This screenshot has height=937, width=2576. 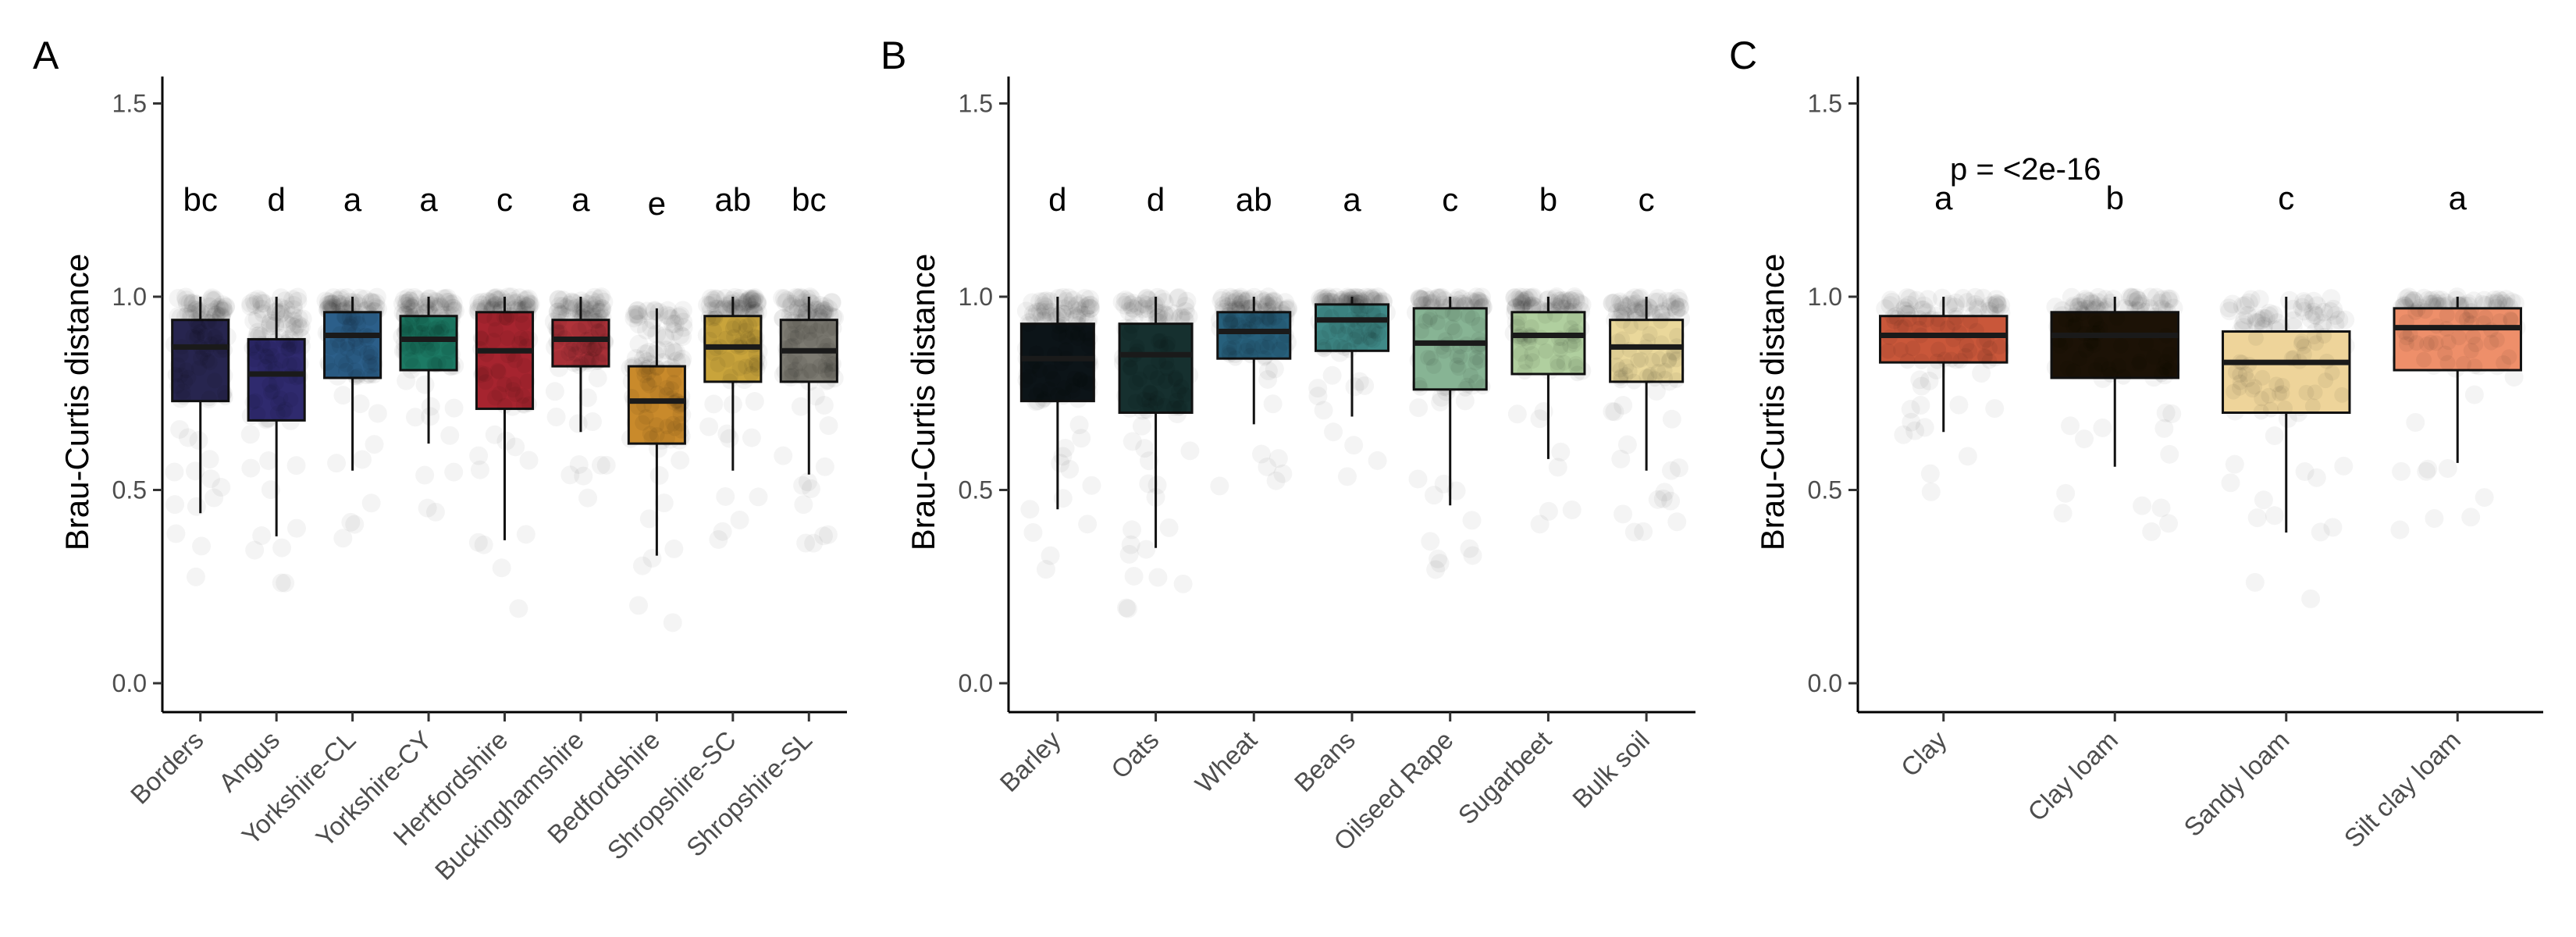 What do you see at coordinates (976, 297) in the screenshot?
I see `y-tick-label: 1.0` at bounding box center [976, 297].